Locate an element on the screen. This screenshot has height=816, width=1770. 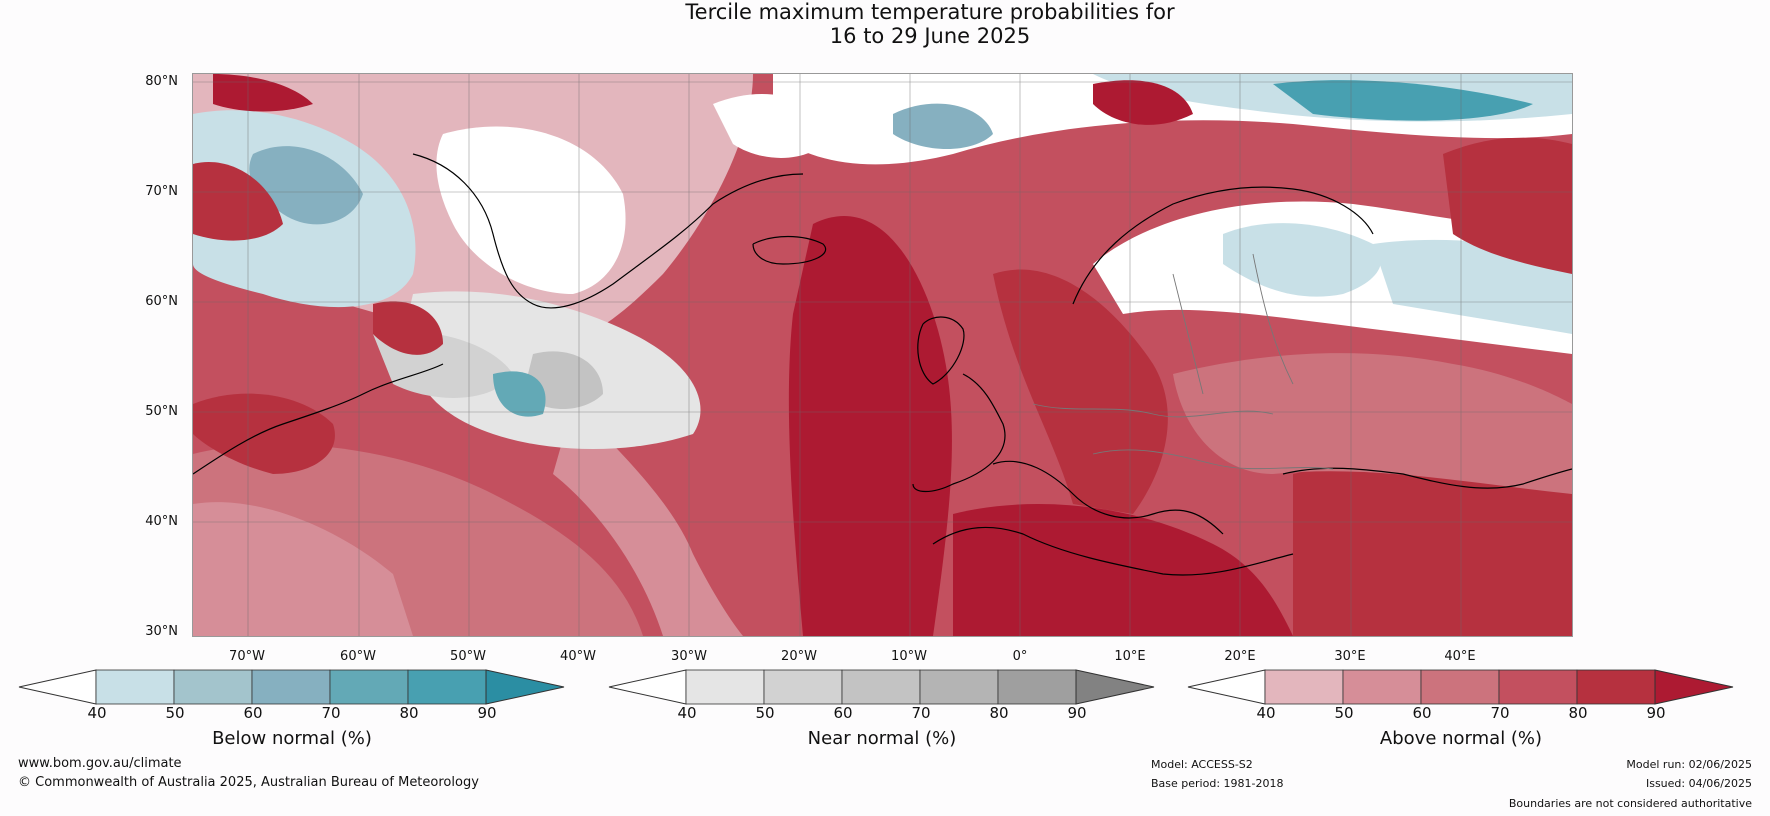
lon-label: 40°E is located at coordinates (1460, 656).